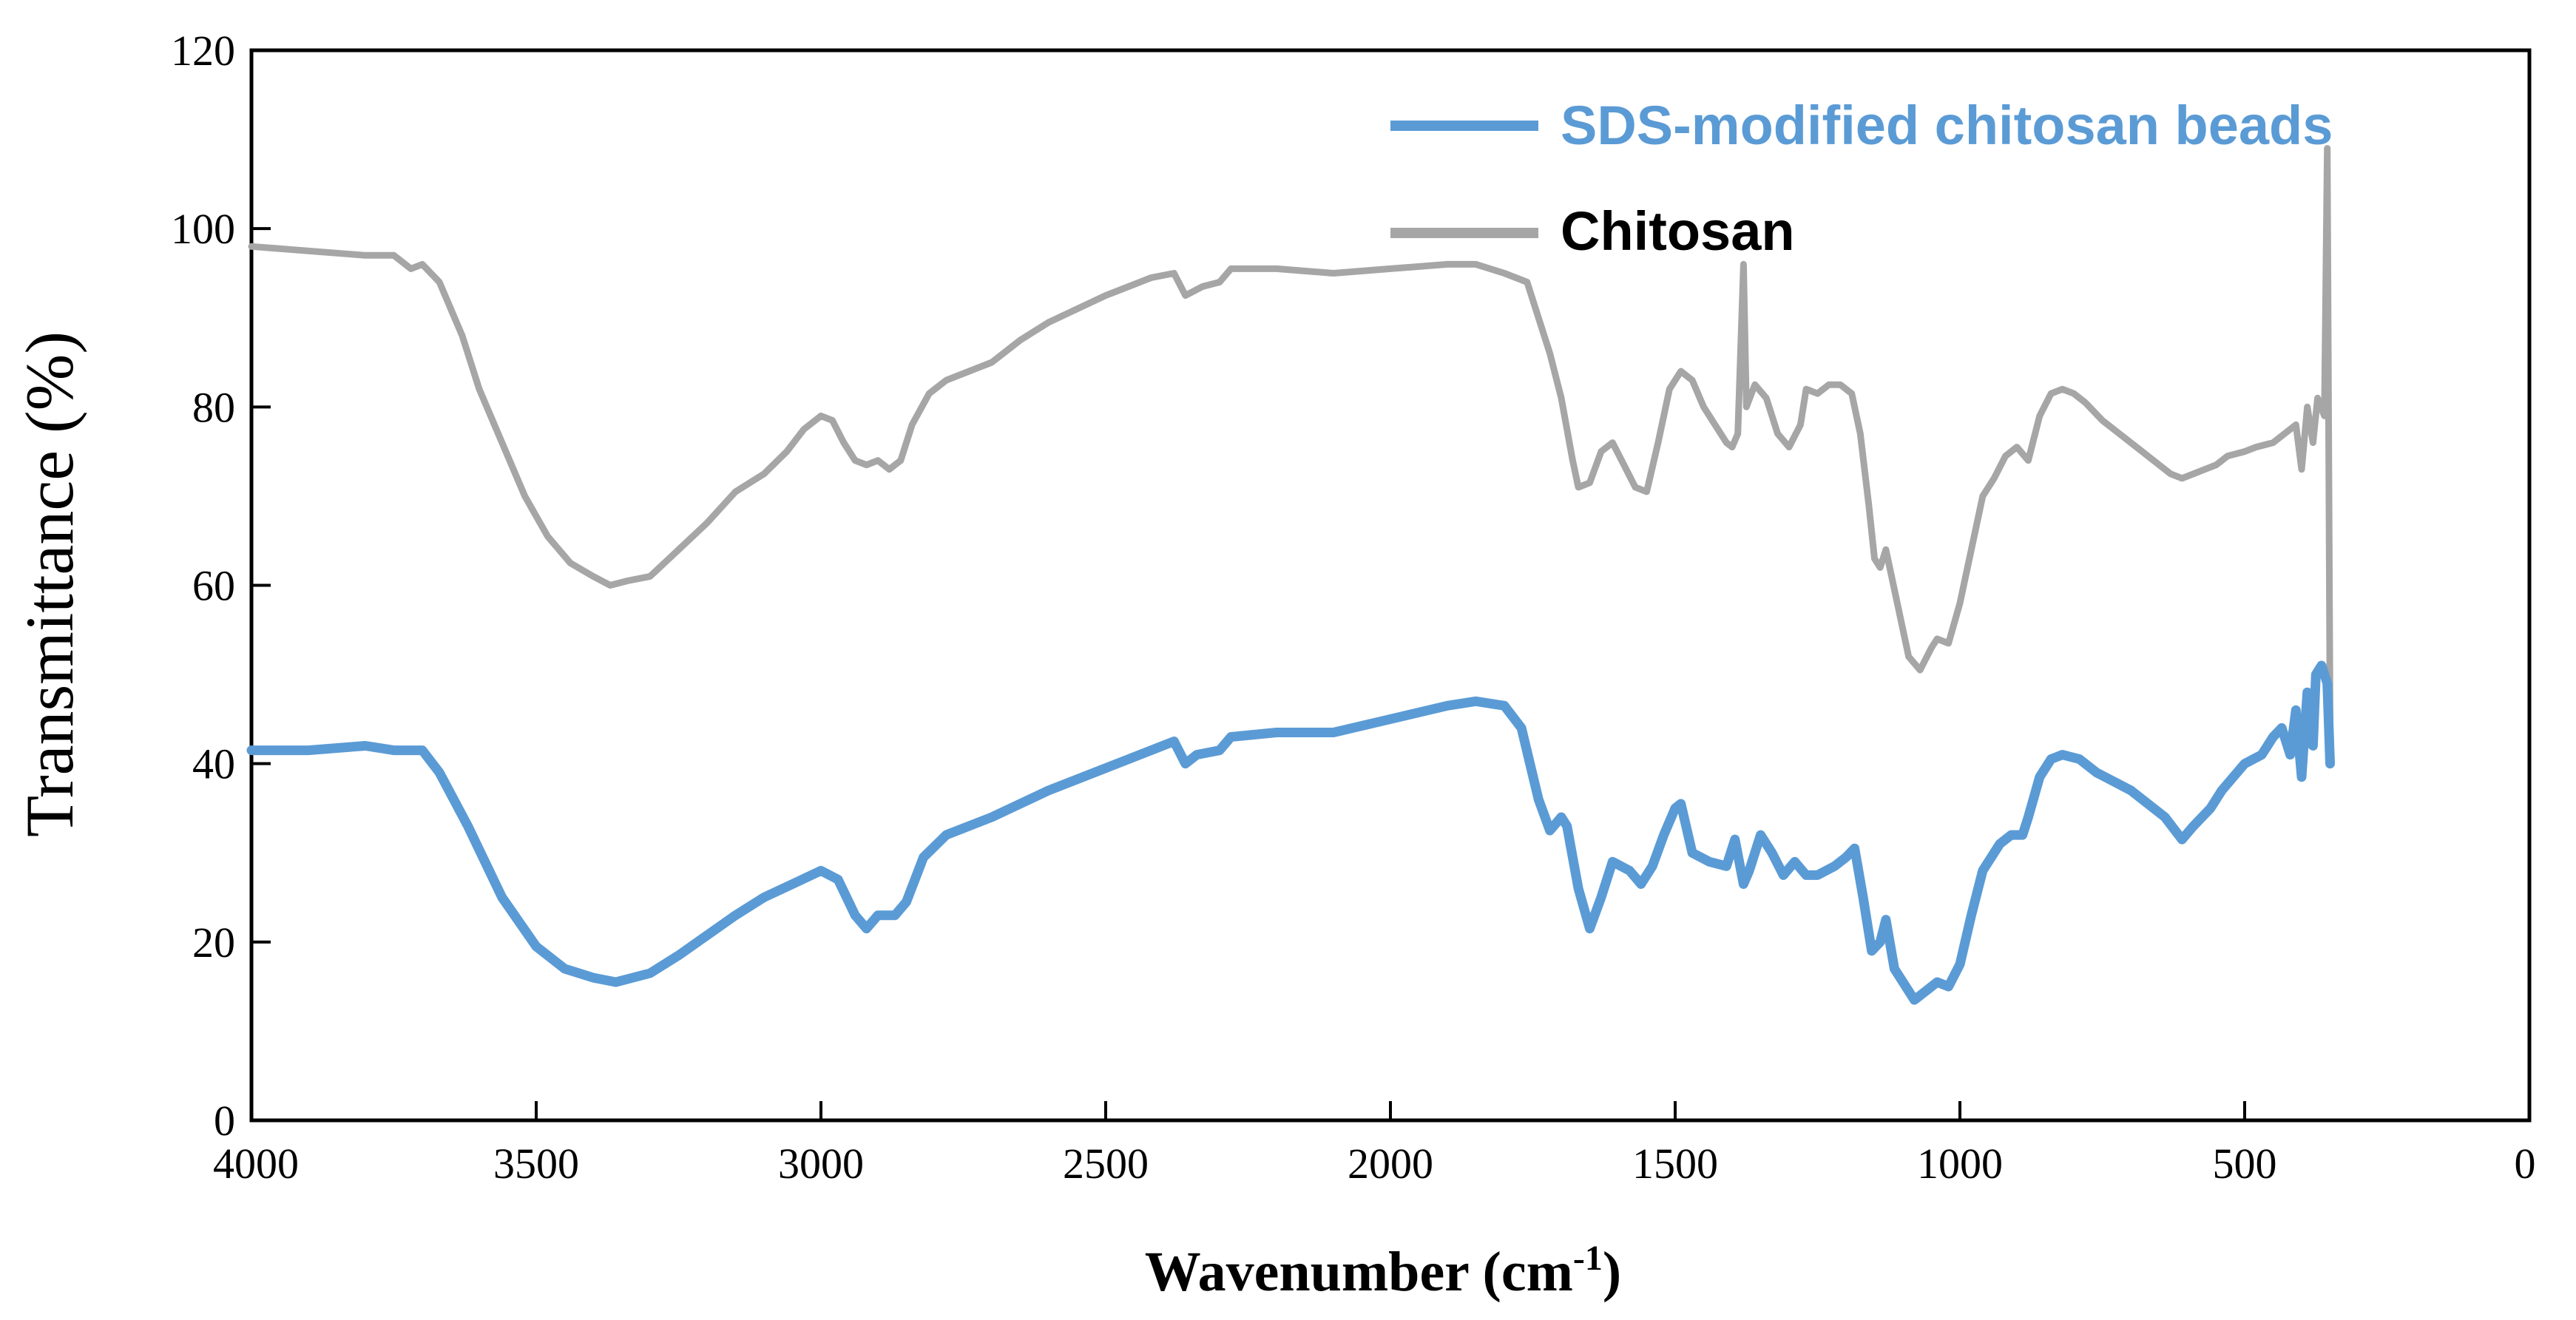 The height and width of the screenshot is (1320, 2576). Describe the element at coordinates (224, 1121) in the screenshot. I see `y-tick-label: 0` at that location.